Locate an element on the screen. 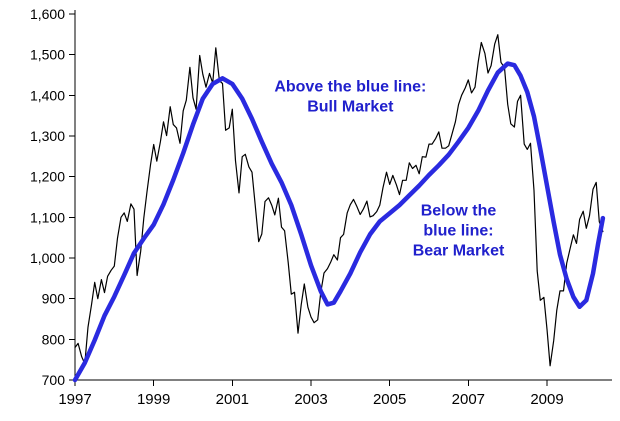  x-tick-label: 2003 is located at coordinates (310, 399).